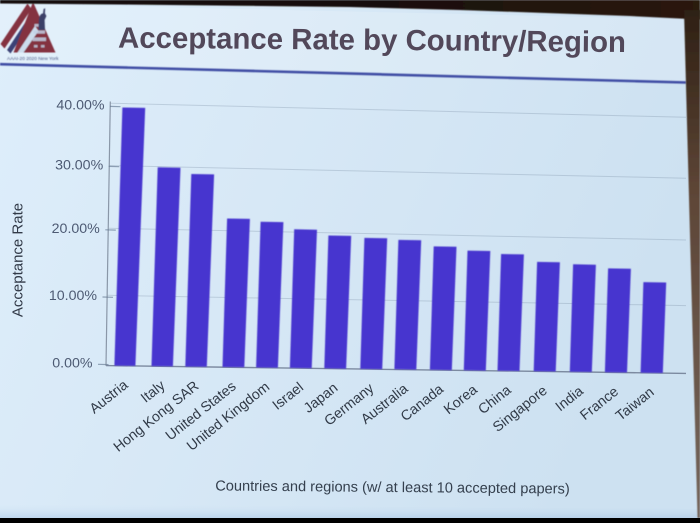 This screenshot has width=700, height=523. I want to click on svg-text: 0.00%, so click(72, 363).